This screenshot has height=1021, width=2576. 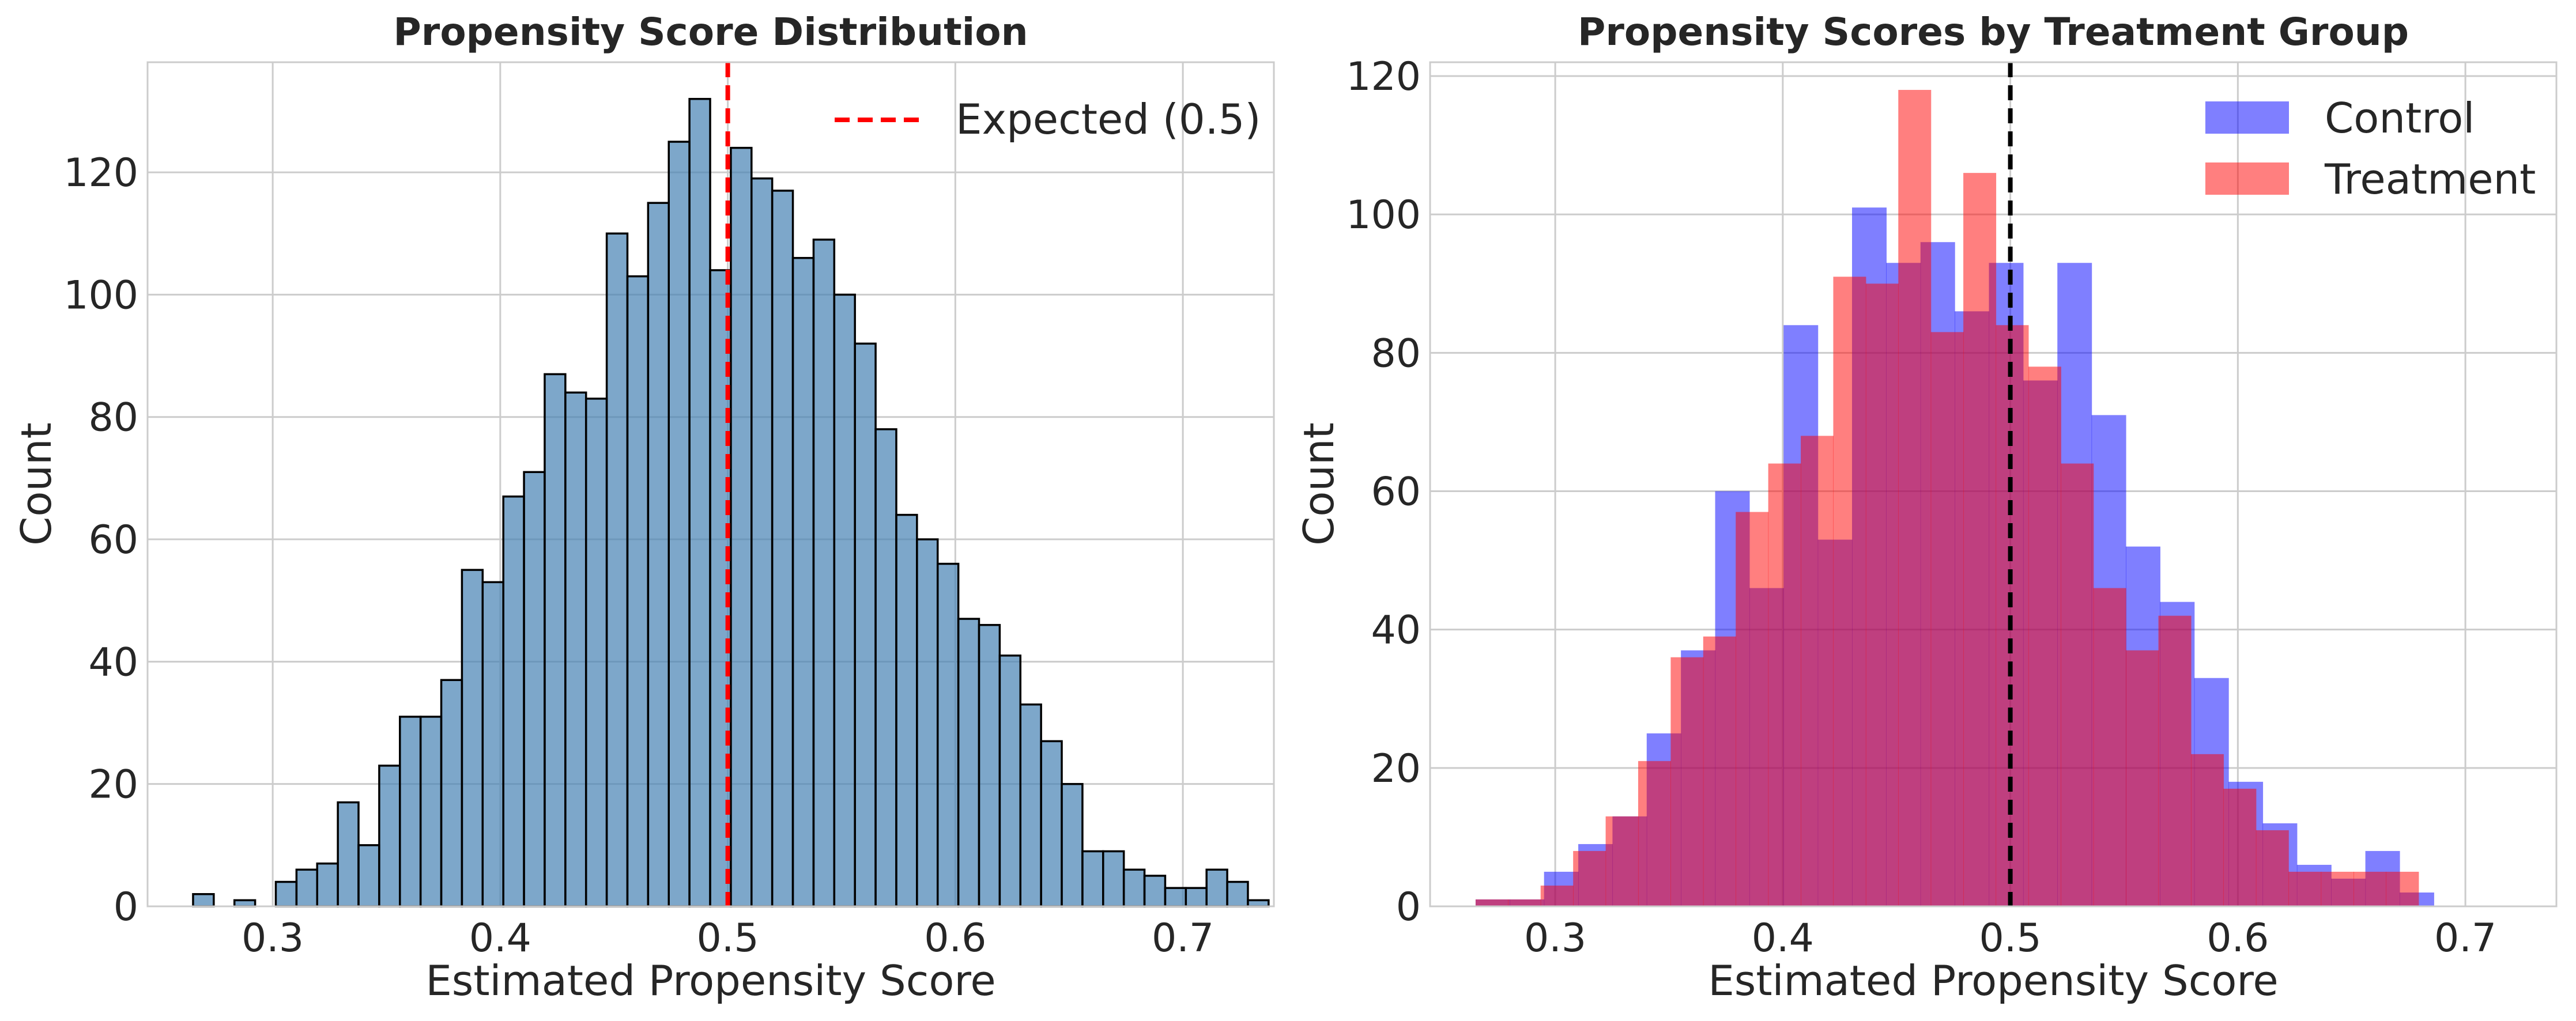 What do you see at coordinates (1993, 32) in the screenshot?
I see `chart-title: Propensity Scores by Treatment Group` at bounding box center [1993, 32].